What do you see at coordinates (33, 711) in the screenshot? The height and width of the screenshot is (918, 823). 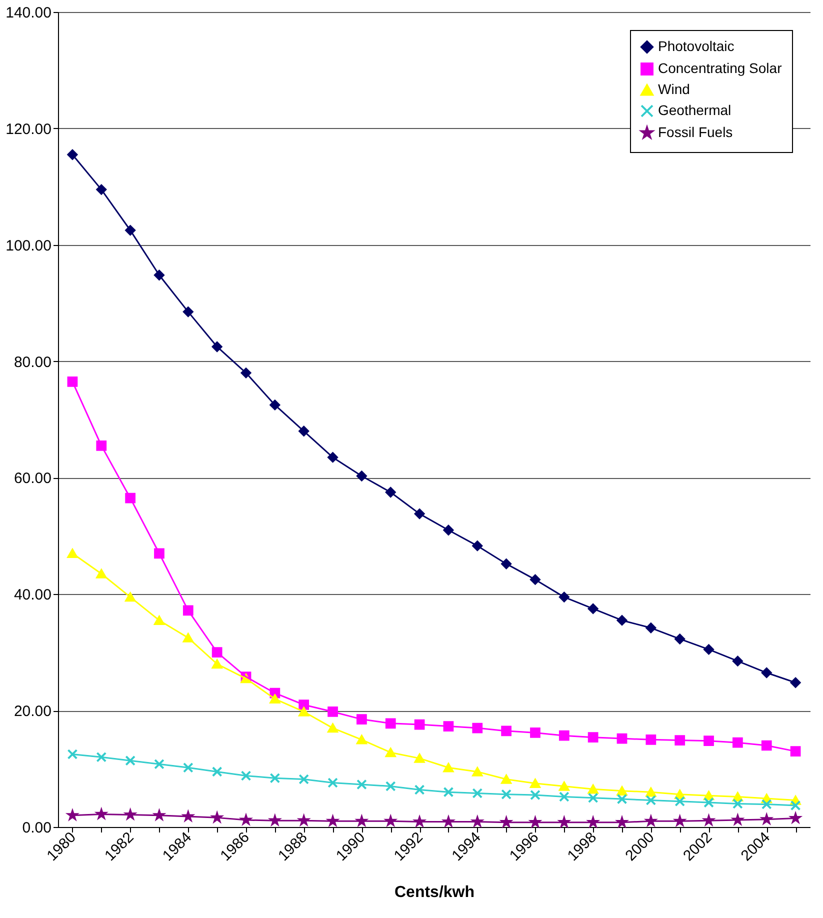 I see `y-tick-label: 20.00` at bounding box center [33, 711].